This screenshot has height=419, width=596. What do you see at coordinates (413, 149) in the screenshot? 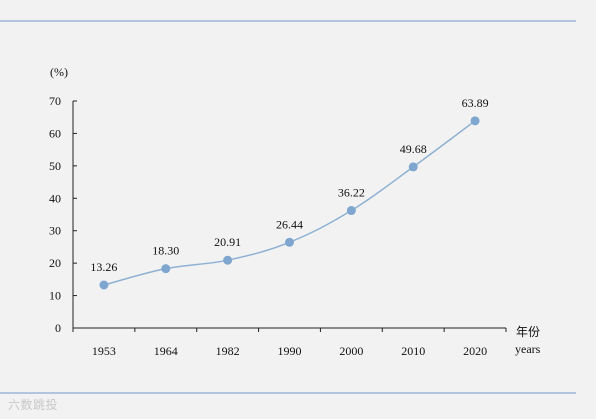
I see `data-label: 49.68` at bounding box center [413, 149].